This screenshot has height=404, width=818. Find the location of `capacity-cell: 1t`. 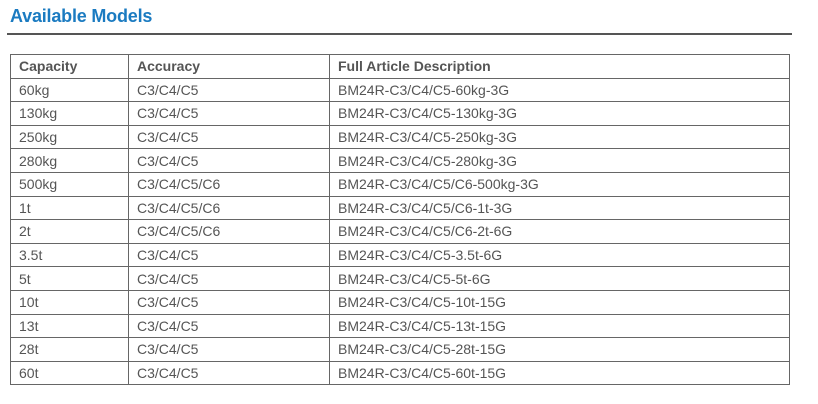

capacity-cell: 1t is located at coordinates (69, 208).